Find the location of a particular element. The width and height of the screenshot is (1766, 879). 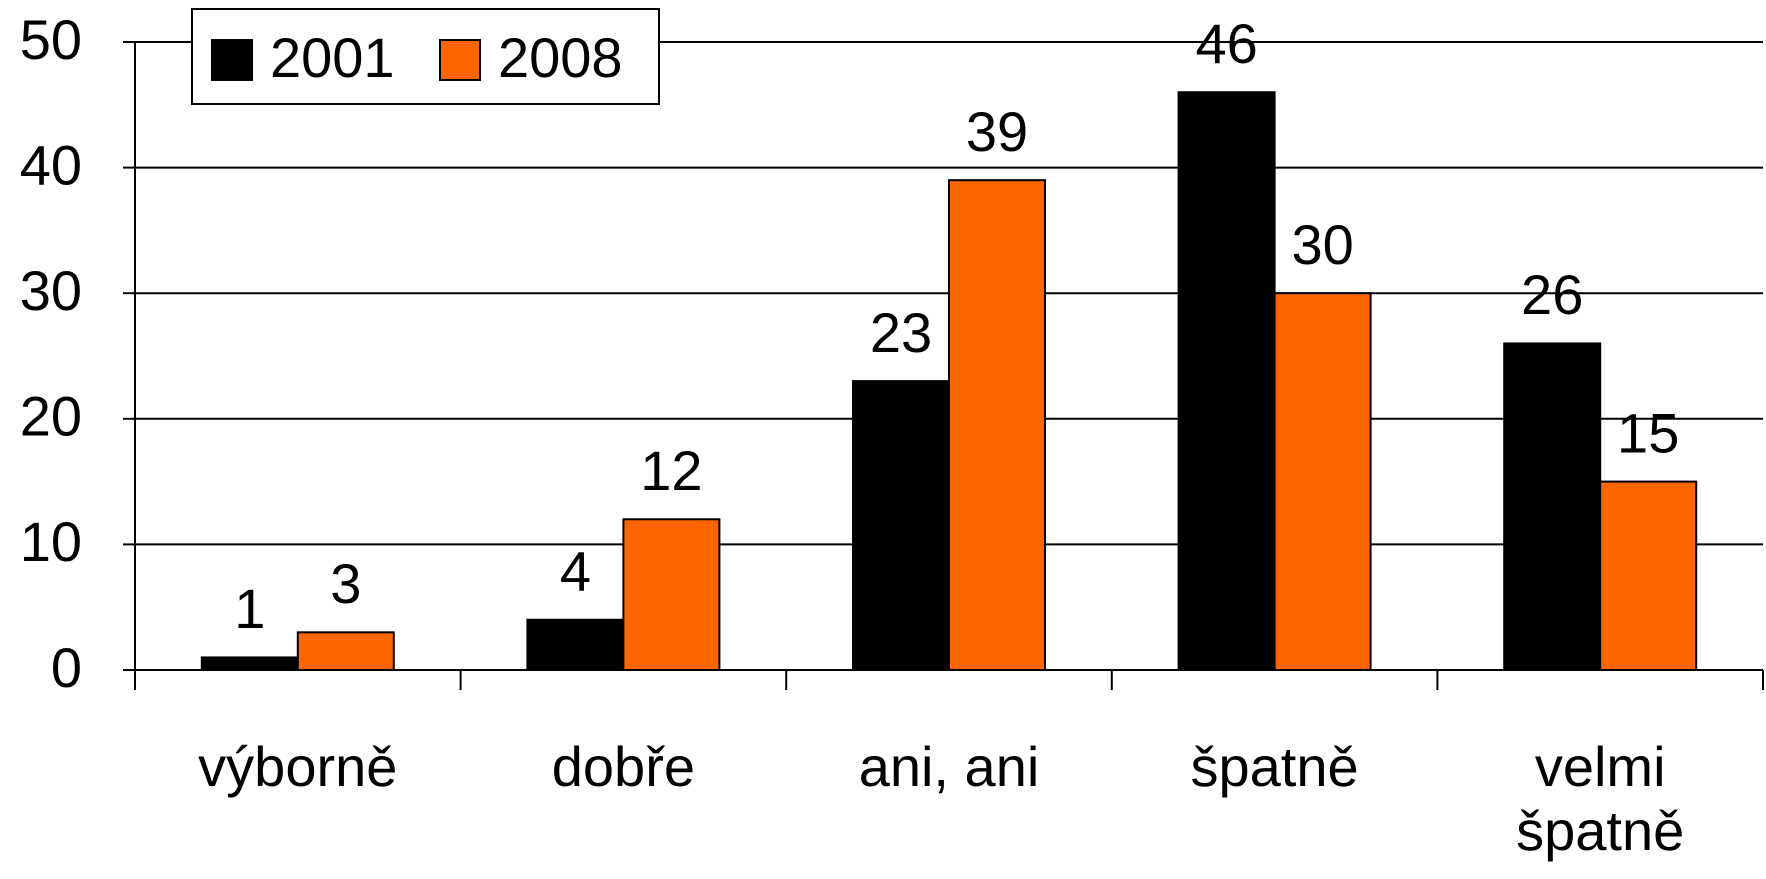

data-label: 12 is located at coordinates (671, 470).